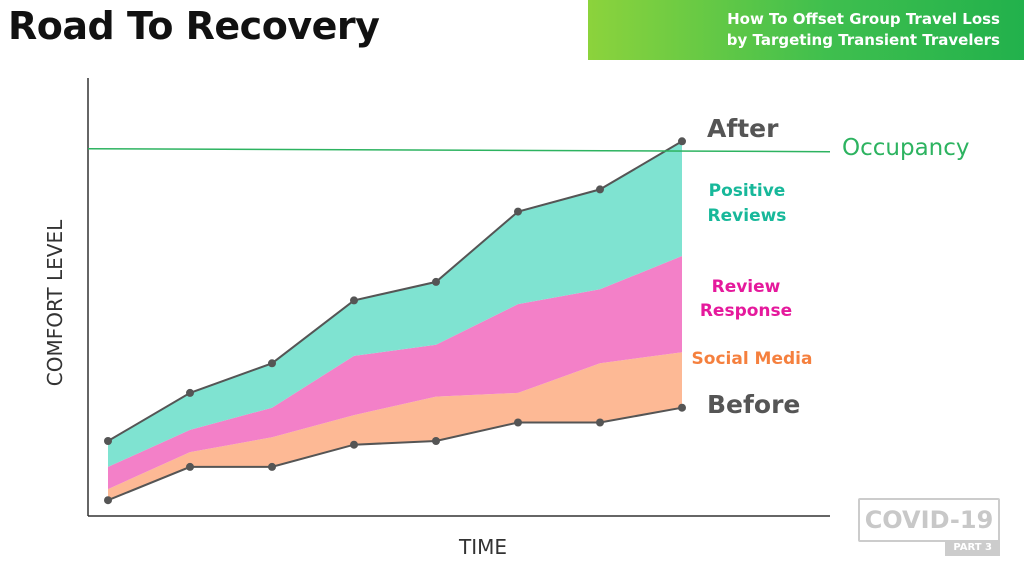 The width and height of the screenshot is (1024, 575). I want to click on area-social-media, so click(395, 426).